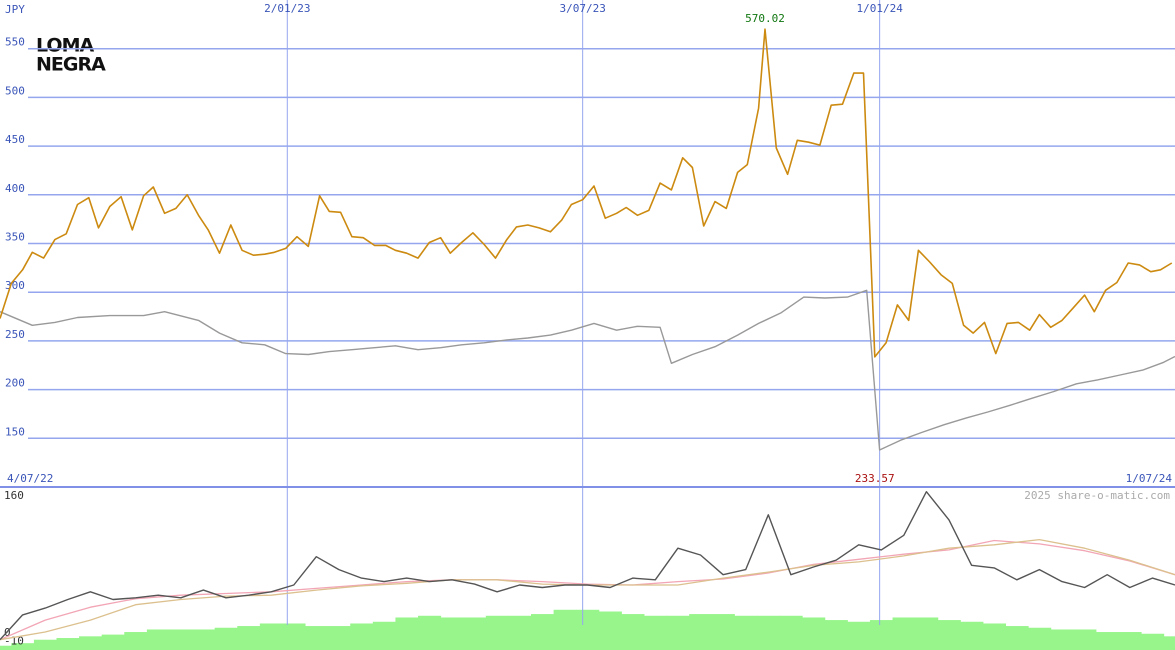 The height and width of the screenshot is (650, 1175). What do you see at coordinates (15, 383) in the screenshot?
I see `y-tick-label: 200` at bounding box center [15, 383].